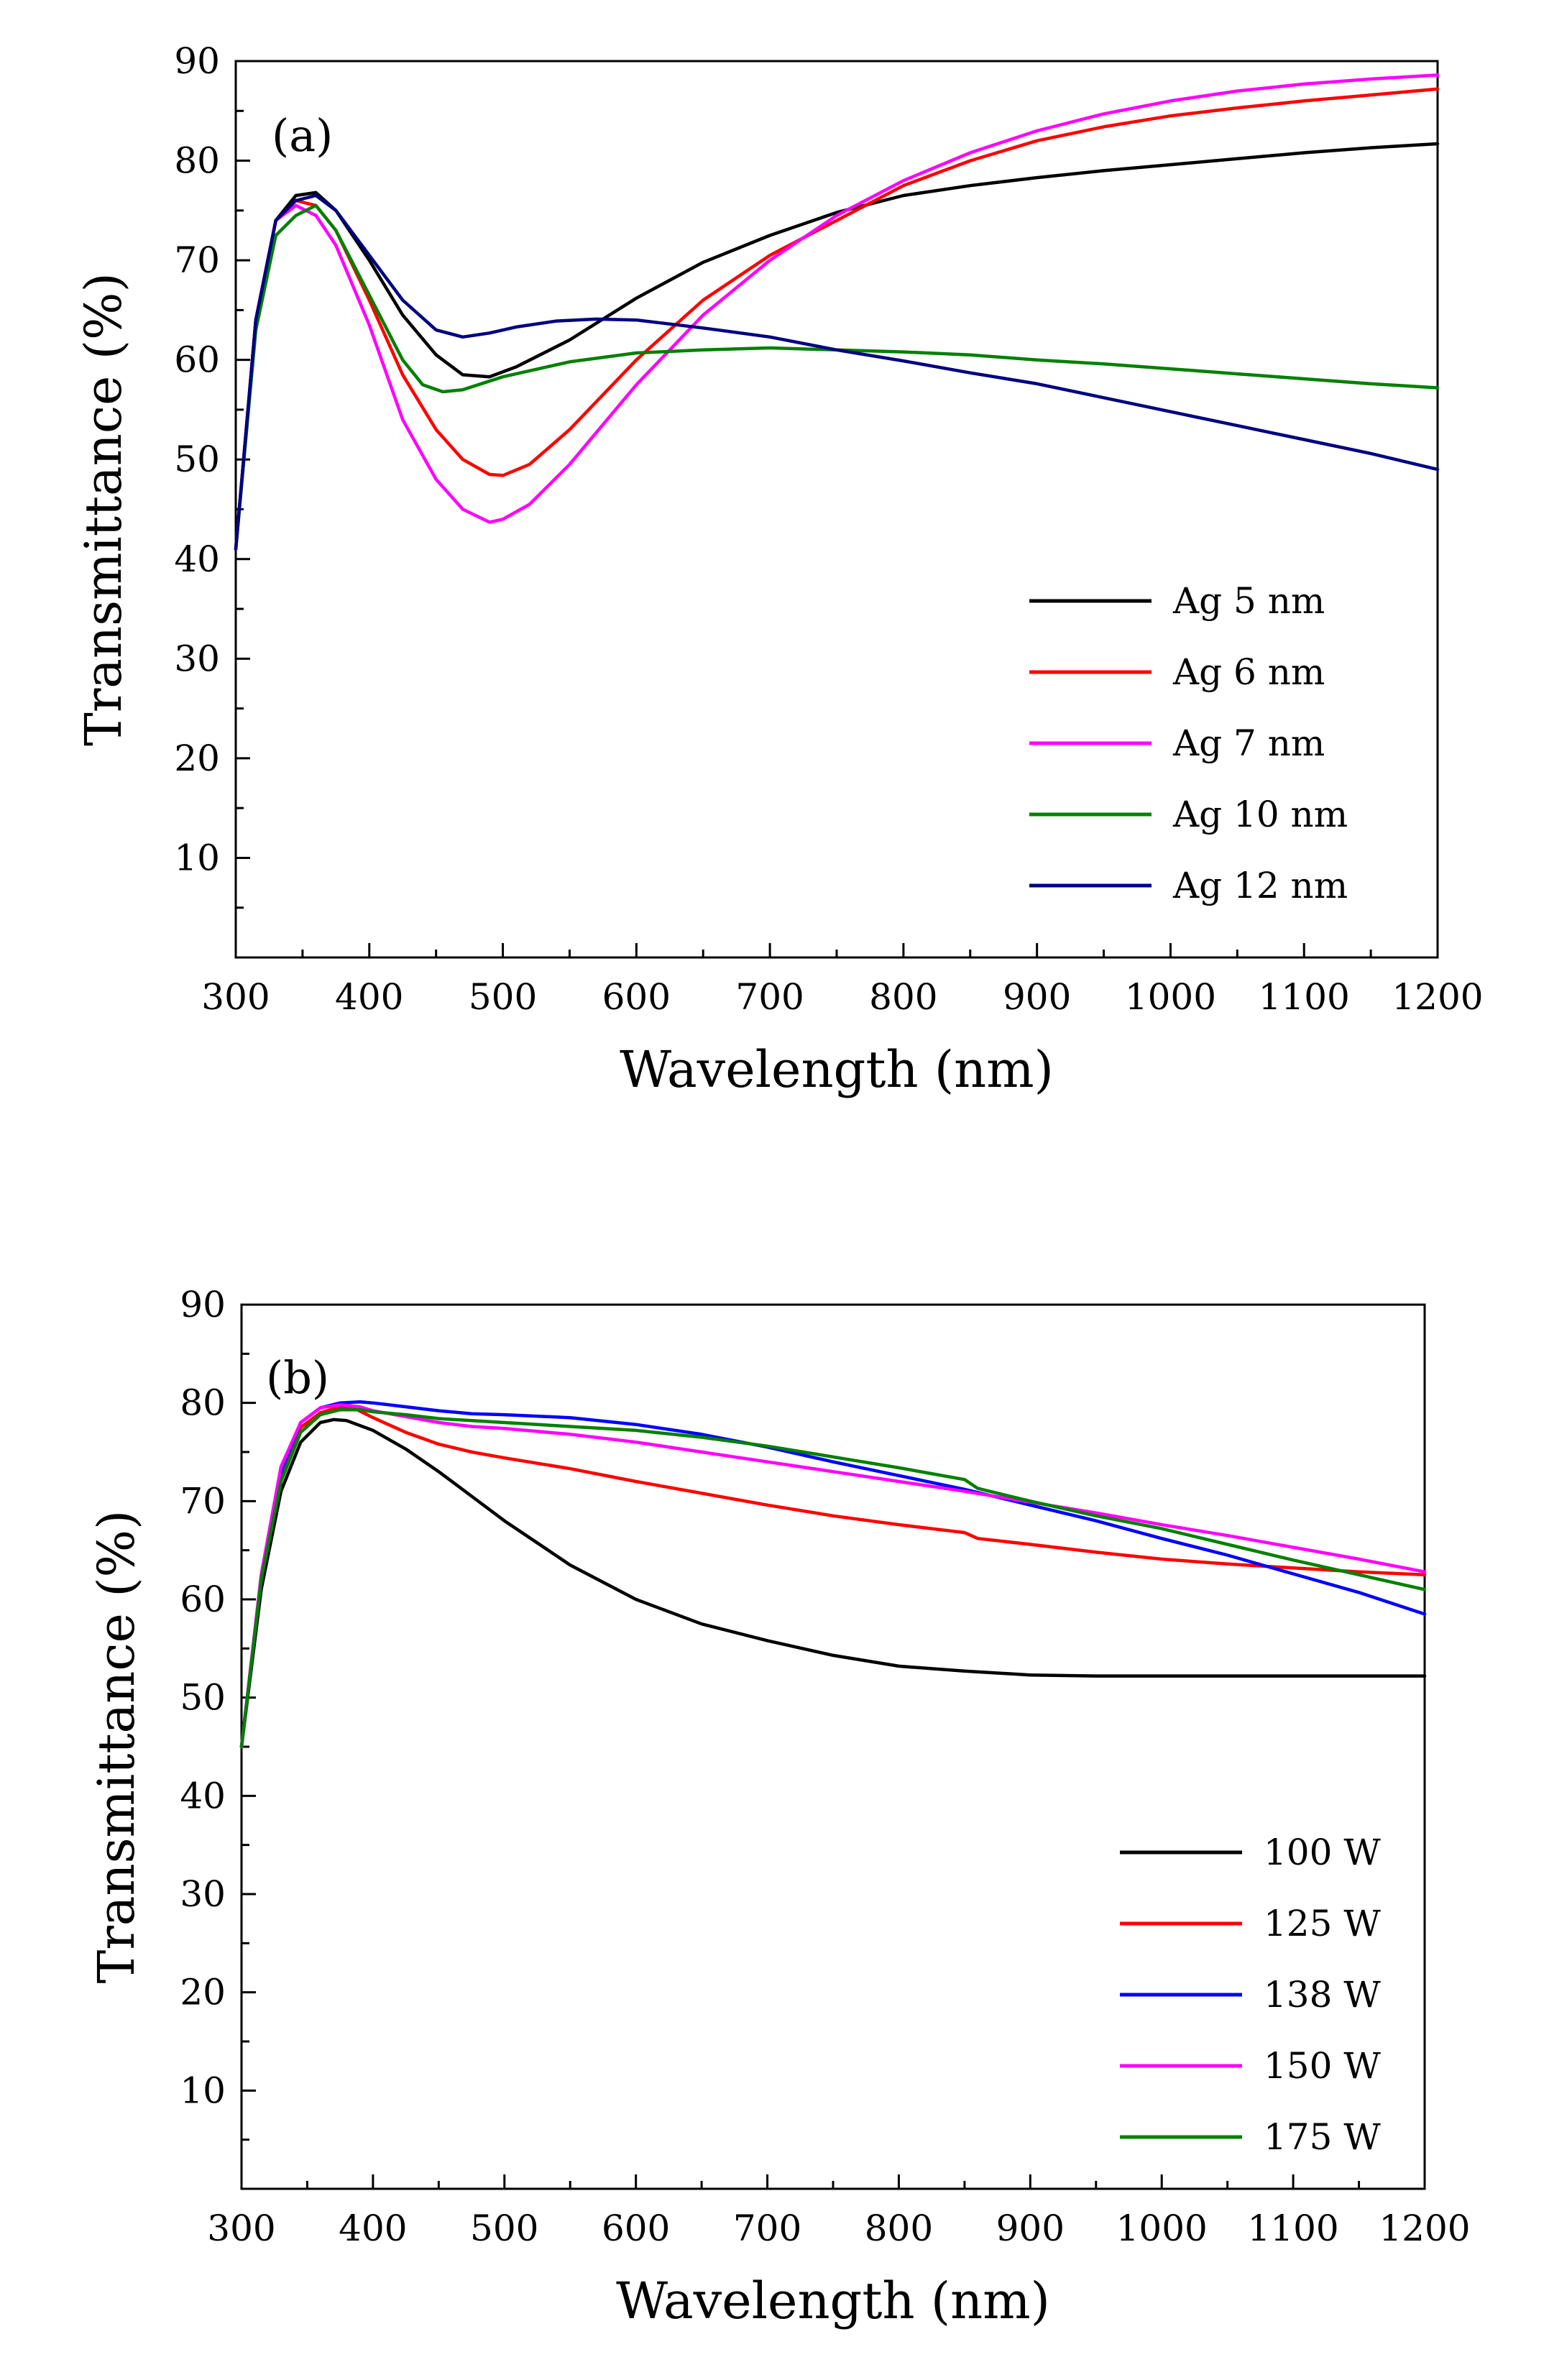 The image size is (1549, 2380). I want to click on series-line-ag-12-nm, so click(837, 372).